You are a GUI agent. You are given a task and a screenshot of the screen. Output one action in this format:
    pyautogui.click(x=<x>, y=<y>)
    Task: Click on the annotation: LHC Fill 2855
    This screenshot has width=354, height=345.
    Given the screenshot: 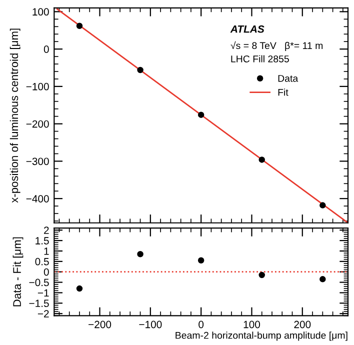 What is the action you would take?
    pyautogui.click(x=260, y=58)
    